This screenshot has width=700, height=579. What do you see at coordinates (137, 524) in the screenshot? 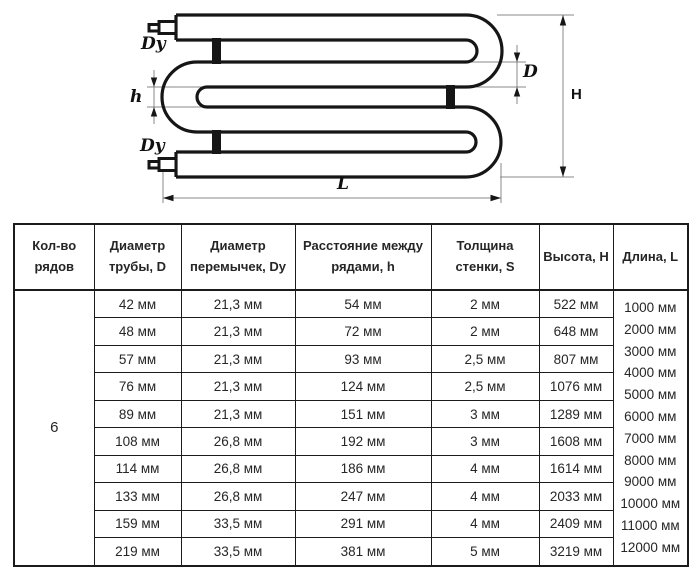
I see `cell-d: 159 мм` at bounding box center [137, 524].